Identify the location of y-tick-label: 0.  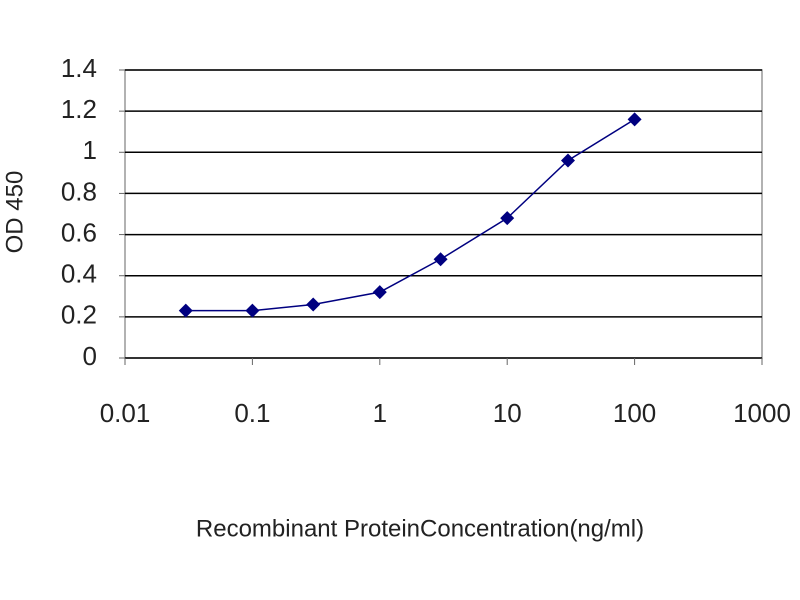
(90, 356).